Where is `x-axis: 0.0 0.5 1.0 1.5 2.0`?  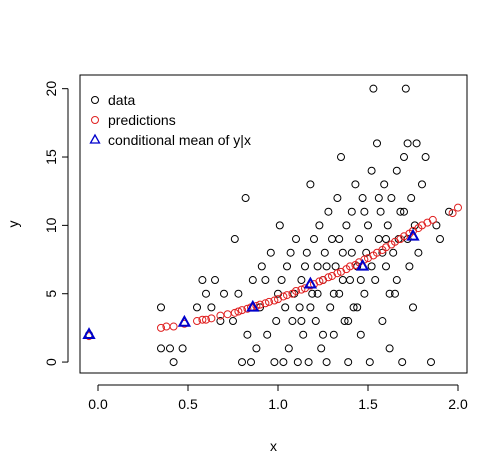 x-axis: 0.0 0.5 1.0 1.5 2.0 is located at coordinates (278, 398).